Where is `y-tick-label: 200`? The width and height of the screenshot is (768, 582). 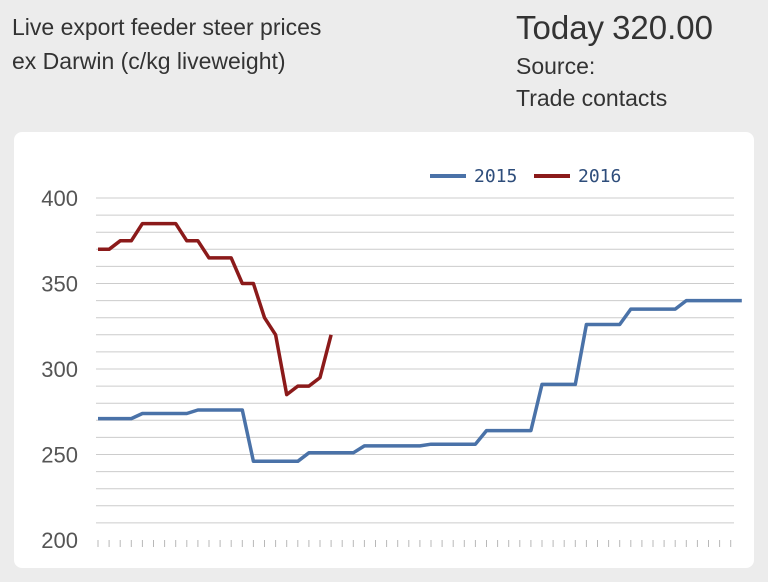 y-tick-label: 200 is located at coordinates (59, 540).